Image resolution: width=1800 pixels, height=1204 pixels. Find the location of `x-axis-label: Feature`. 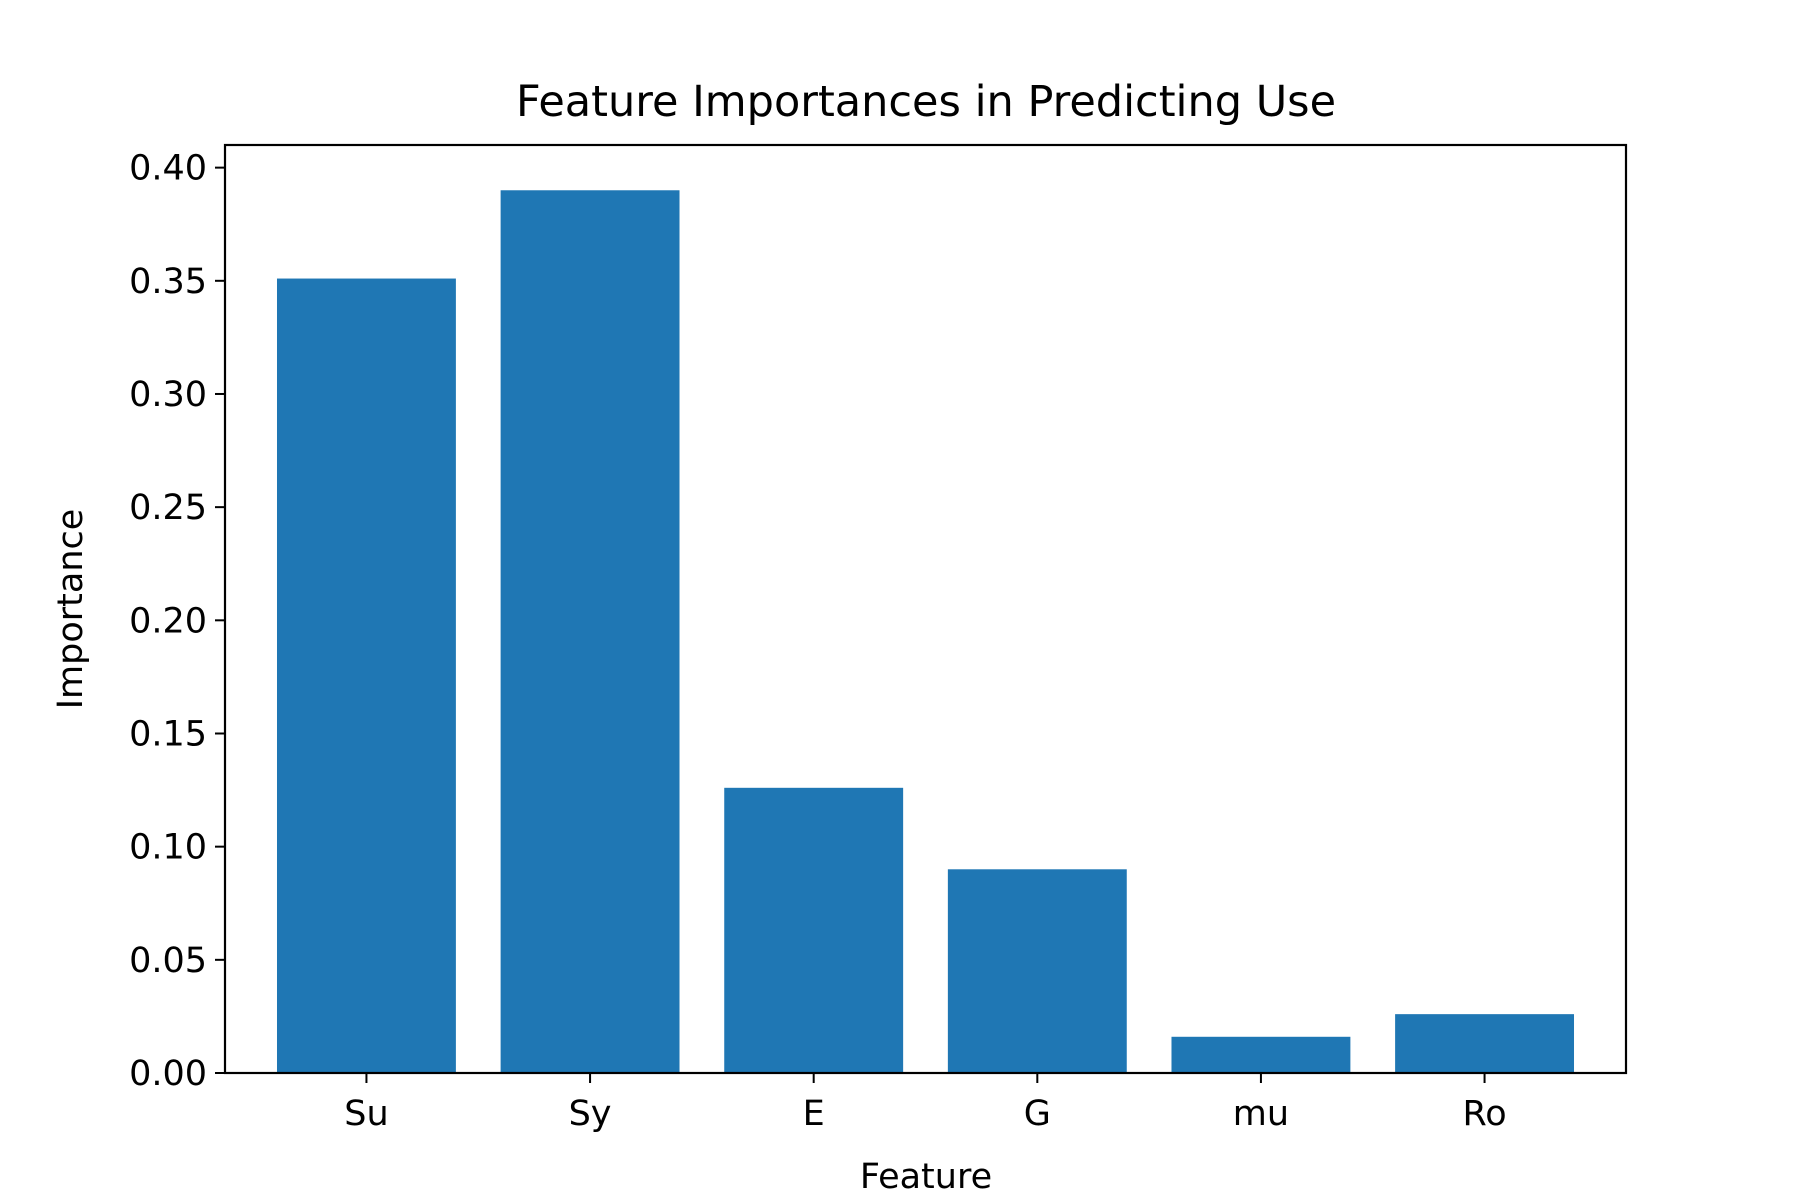

x-axis-label: Feature is located at coordinates (926, 1177).